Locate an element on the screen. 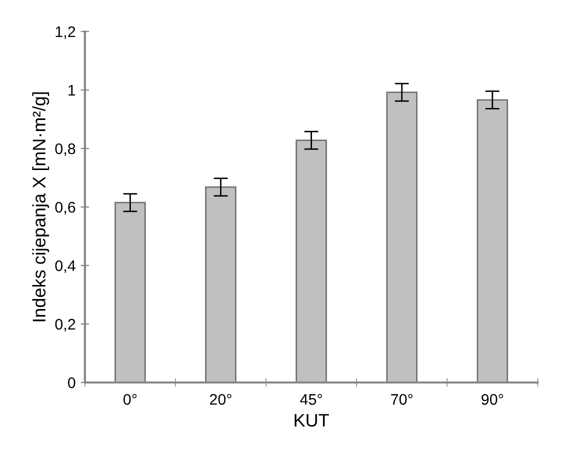 The image size is (566, 450). y-tick-label: 0,4 is located at coordinates (65, 266).